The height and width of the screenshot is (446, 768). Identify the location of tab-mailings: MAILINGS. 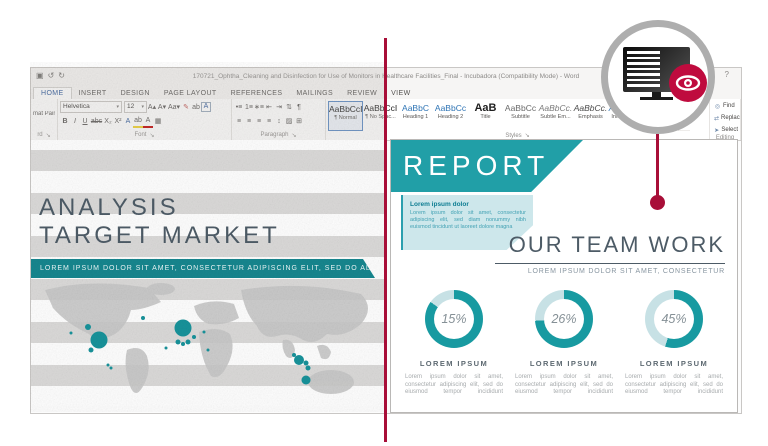
(315, 93).